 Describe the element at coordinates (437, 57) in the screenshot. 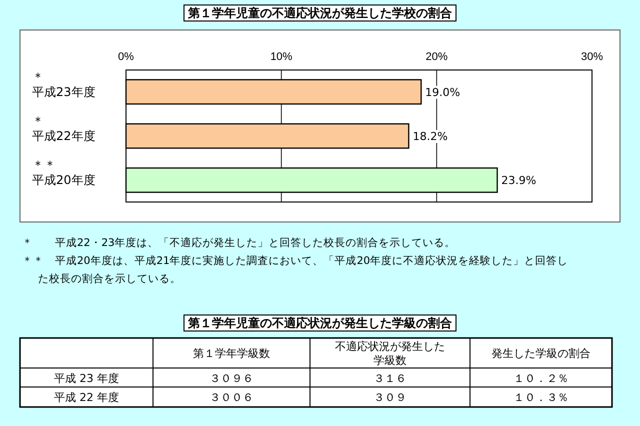

I see `x-tick-label: 20%` at that location.